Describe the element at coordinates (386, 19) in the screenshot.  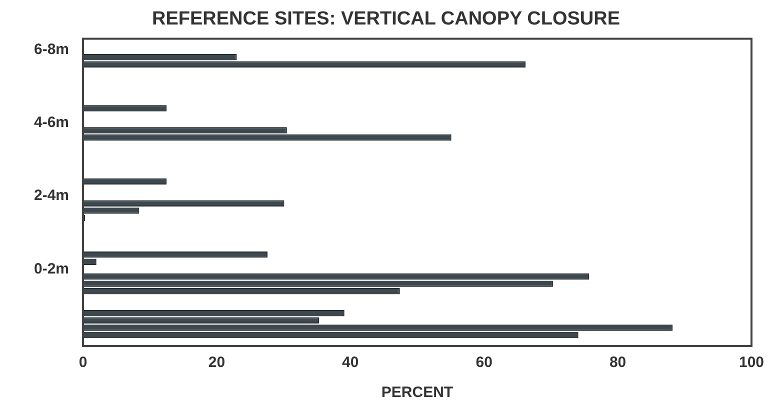
I see `chart-title: REFERENCE SITES: VERTICAL CANOPY CLOSURE` at that location.